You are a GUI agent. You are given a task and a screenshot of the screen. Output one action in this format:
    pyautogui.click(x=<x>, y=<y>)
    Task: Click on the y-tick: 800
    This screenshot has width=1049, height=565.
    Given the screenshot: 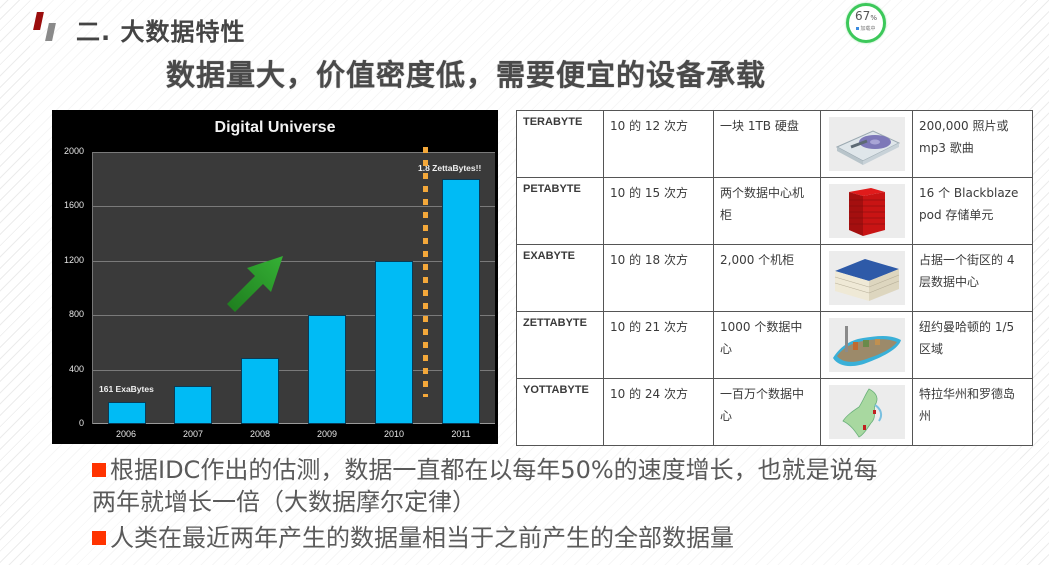 What is the action you would take?
    pyautogui.click(x=76, y=314)
    